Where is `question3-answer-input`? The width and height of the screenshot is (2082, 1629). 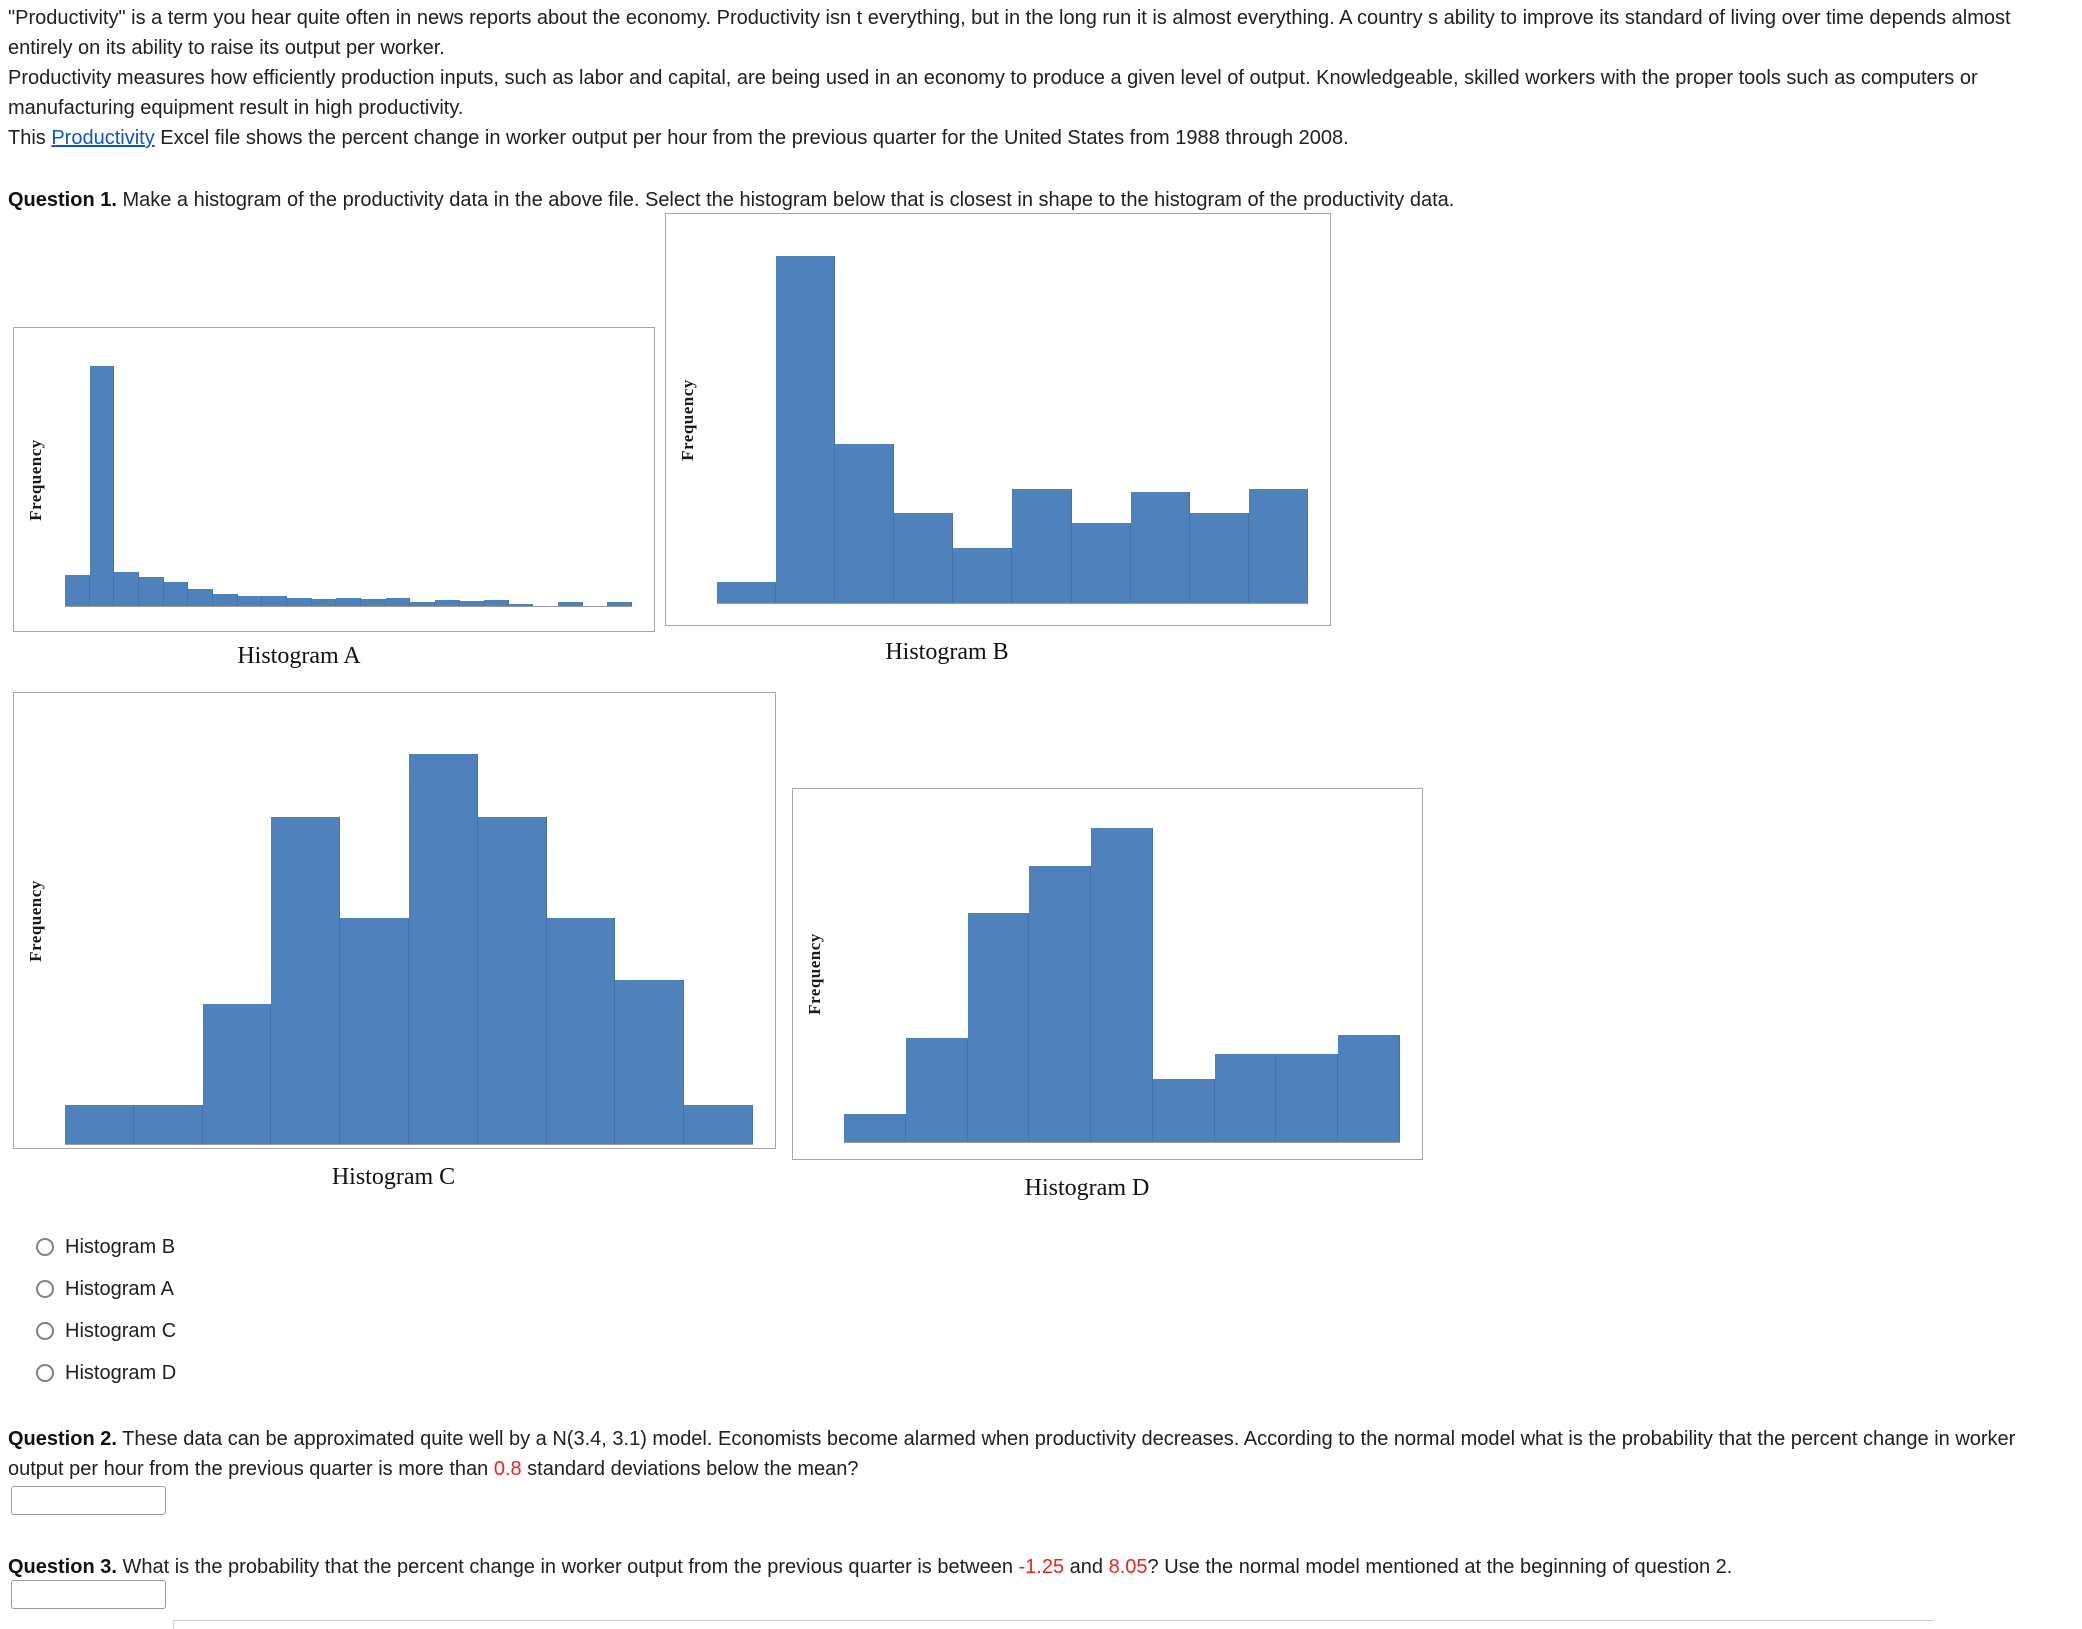
question3-answer-input is located at coordinates (88, 1594).